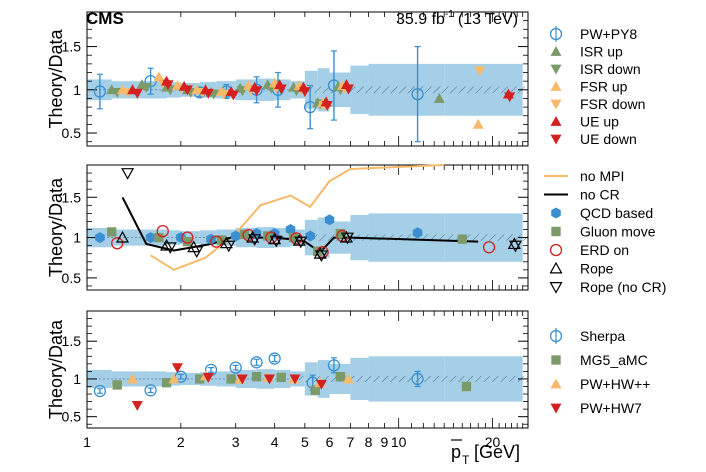  Describe the element at coordinates (466, 460) in the screenshot. I see `x-axis-label-sub: T` at that location.